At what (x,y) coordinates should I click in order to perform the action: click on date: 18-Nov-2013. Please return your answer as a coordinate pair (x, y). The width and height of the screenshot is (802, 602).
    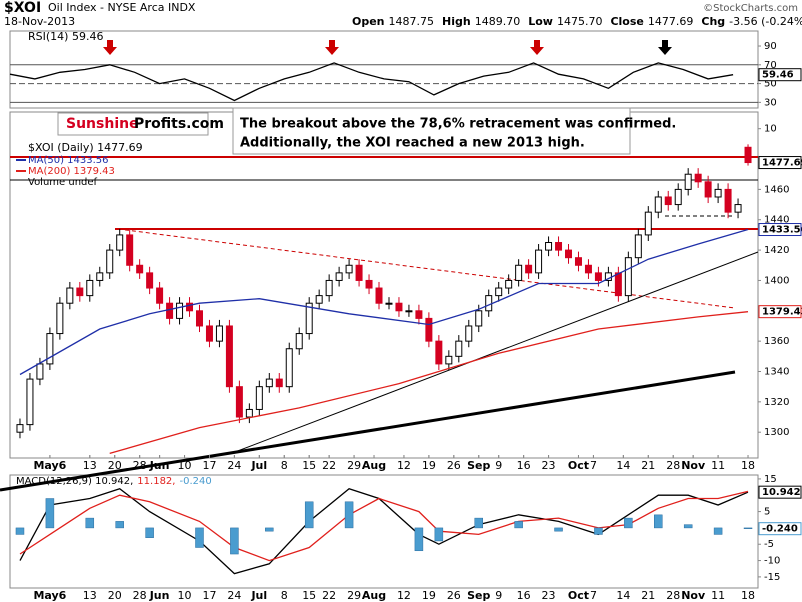
    Looking at the image, I should click on (39, 21).